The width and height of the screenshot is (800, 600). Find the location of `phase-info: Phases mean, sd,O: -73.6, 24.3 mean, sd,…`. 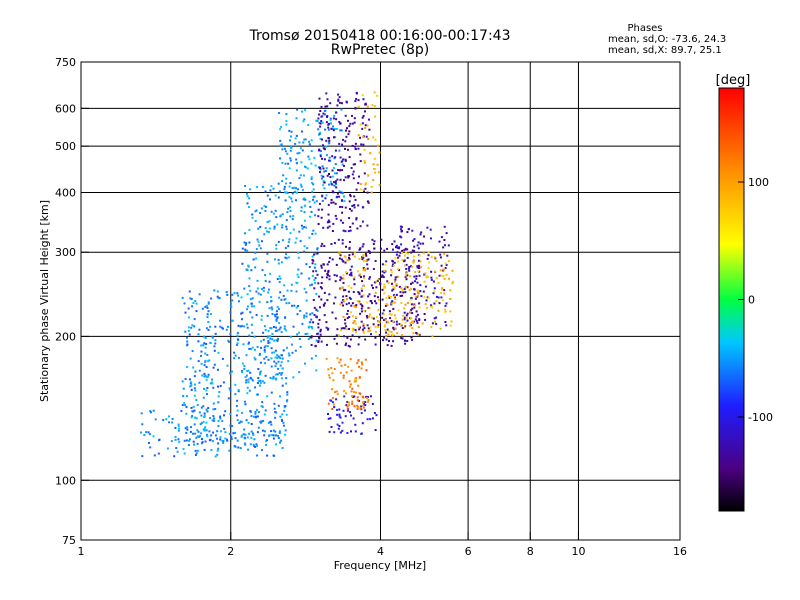

phase-info: Phases mean, sd,O: -73.6, 24.3 mean, sd,… is located at coordinates (667, 39).